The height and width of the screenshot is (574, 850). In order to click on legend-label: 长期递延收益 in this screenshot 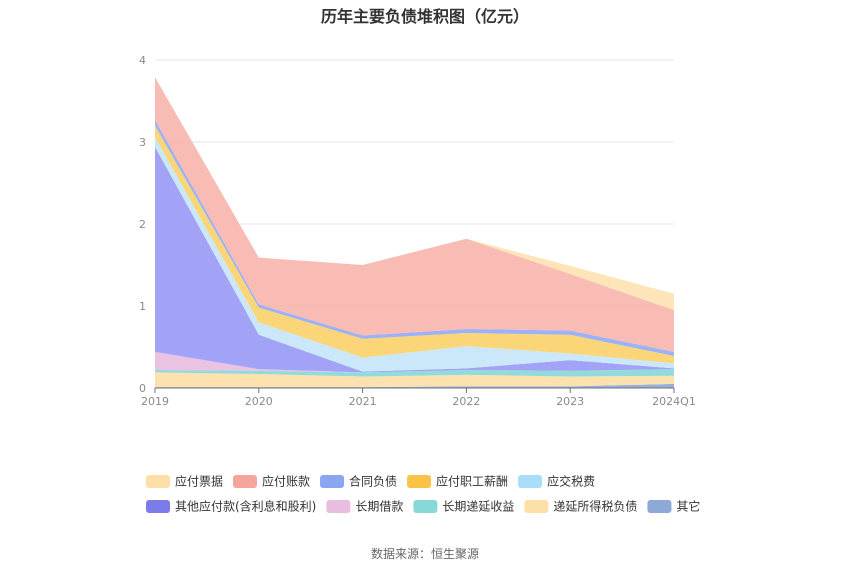, I will do `click(478, 507)`.